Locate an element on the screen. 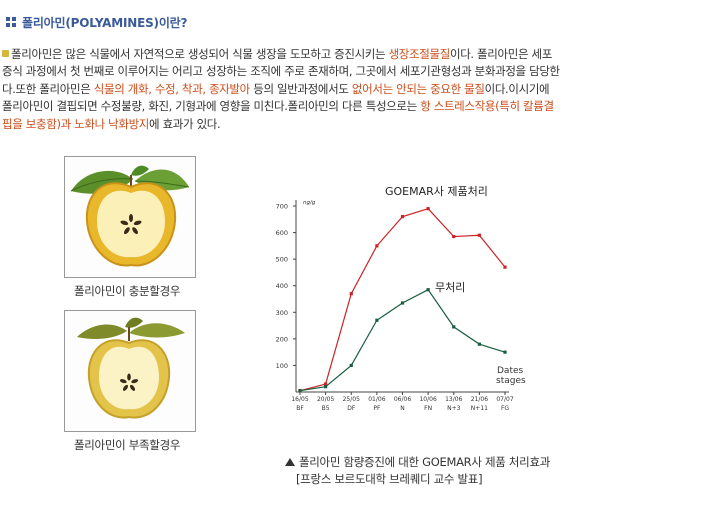  page-title-row: 폴리아민(POLYAMINES)이란? is located at coordinates (96, 22).